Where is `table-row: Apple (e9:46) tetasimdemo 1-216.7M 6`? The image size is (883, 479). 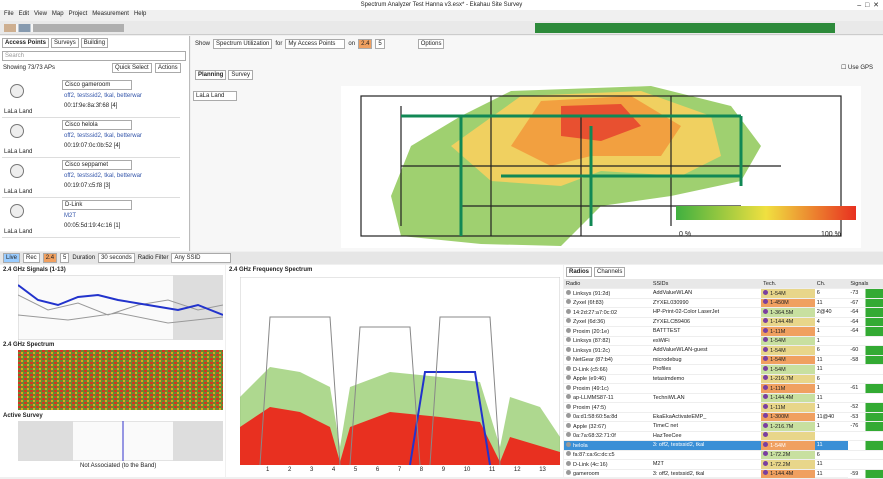
table-row: Apple (e9:46) tetasimdemo 1-216.7M 6 is located at coordinates (723, 379).